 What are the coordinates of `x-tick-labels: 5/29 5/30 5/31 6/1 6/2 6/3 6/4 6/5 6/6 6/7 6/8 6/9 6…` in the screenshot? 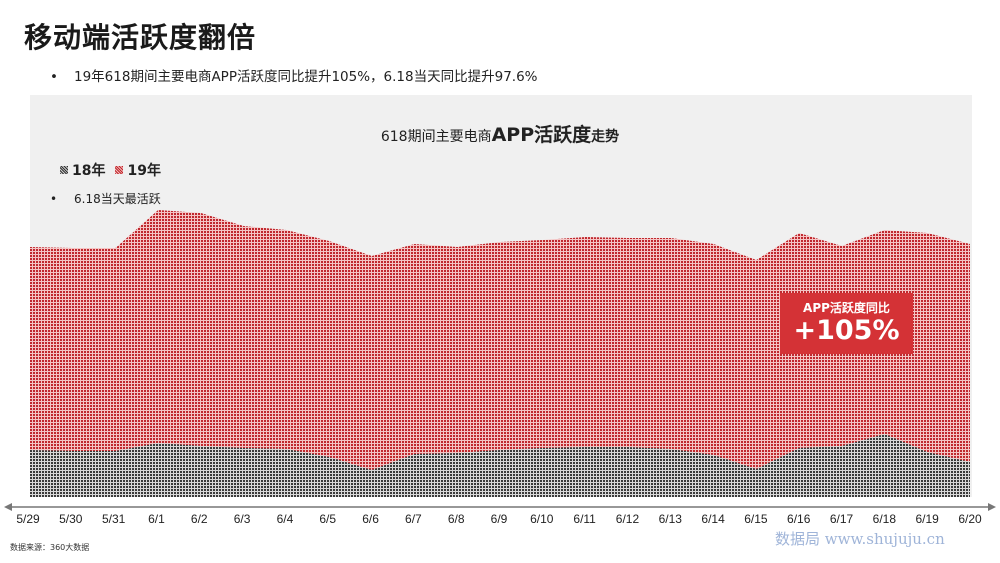 It's located at (499, 519).